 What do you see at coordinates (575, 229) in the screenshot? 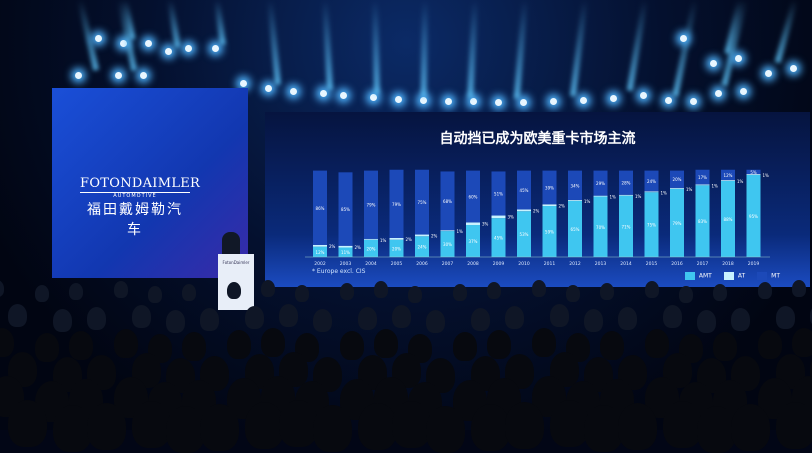
I see `data-label: 65%` at bounding box center [575, 229].